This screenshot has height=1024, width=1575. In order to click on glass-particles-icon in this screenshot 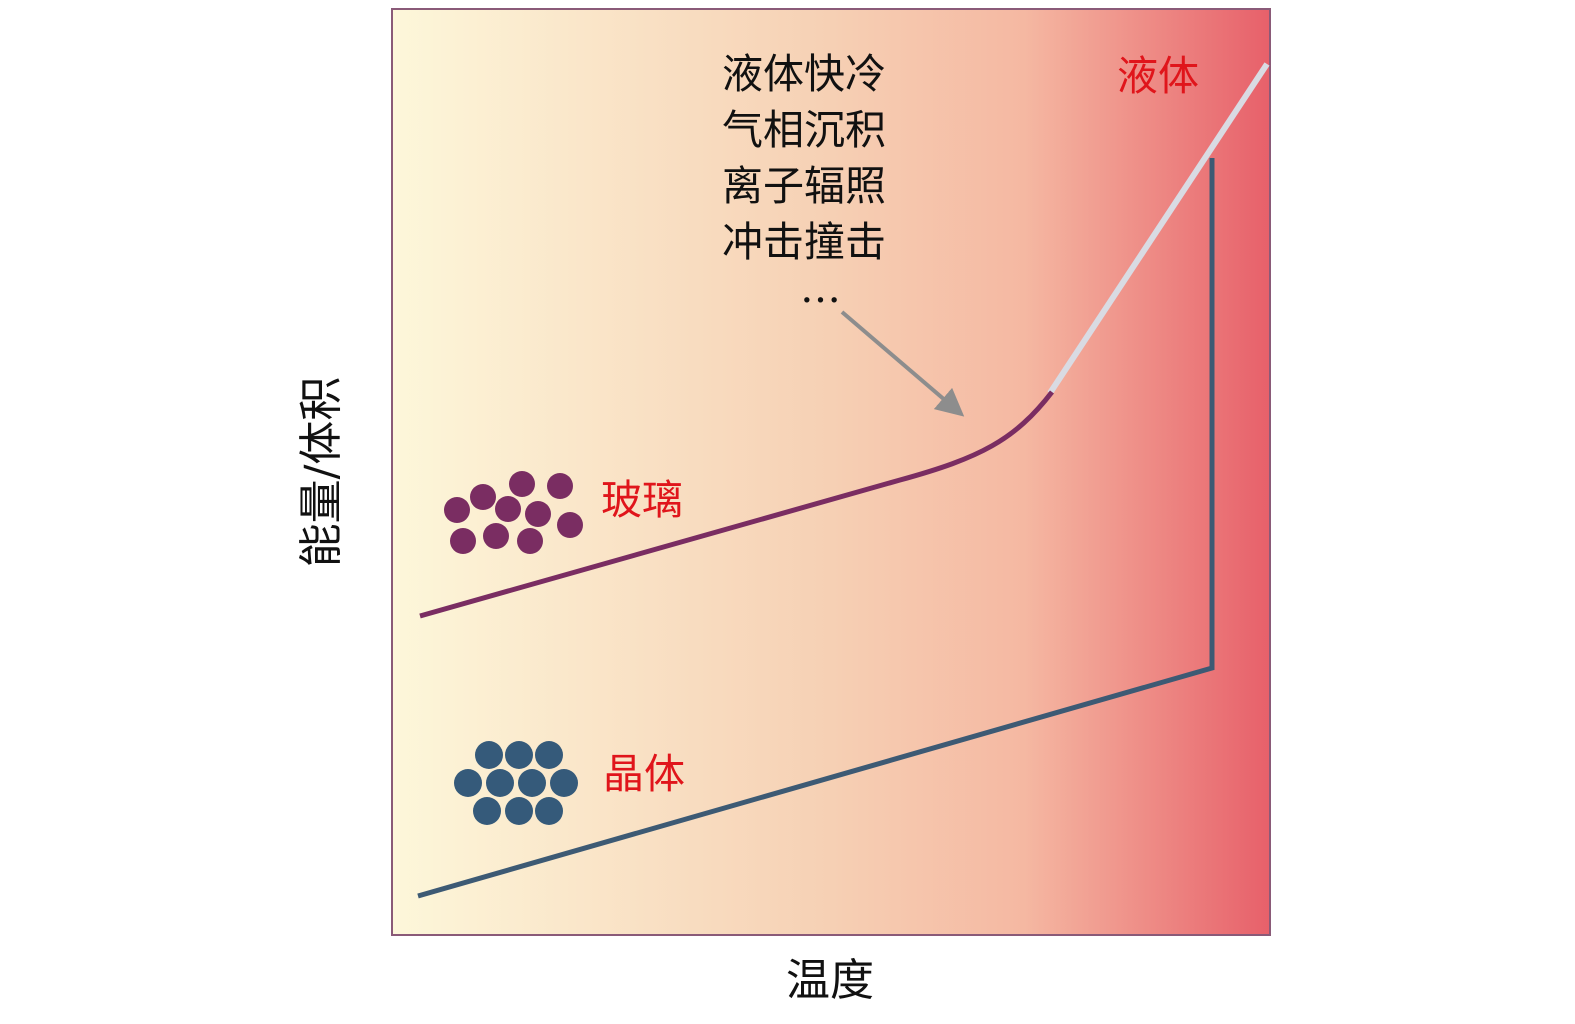, I will do `click(513, 512)`.